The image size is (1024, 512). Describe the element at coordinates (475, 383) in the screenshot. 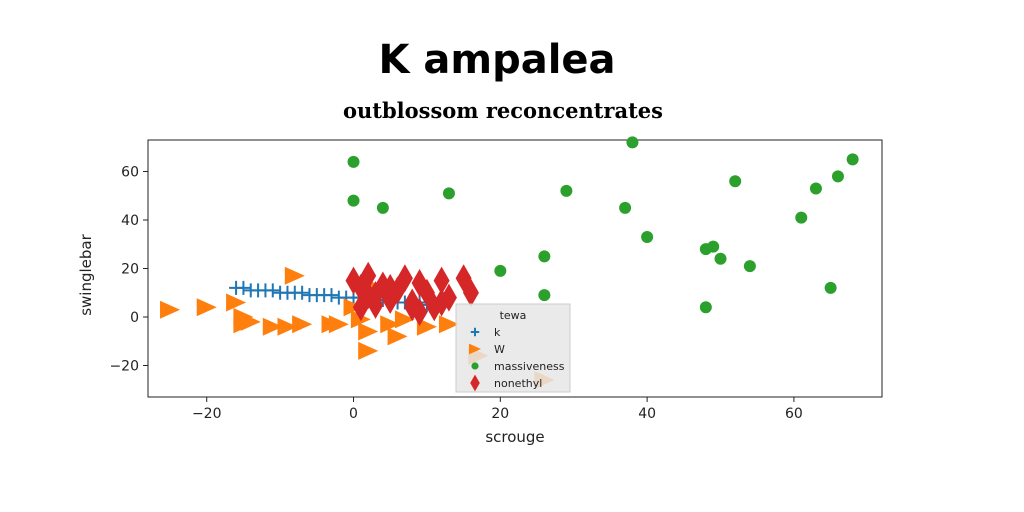

I see `legend-marker-nonethyl` at that location.